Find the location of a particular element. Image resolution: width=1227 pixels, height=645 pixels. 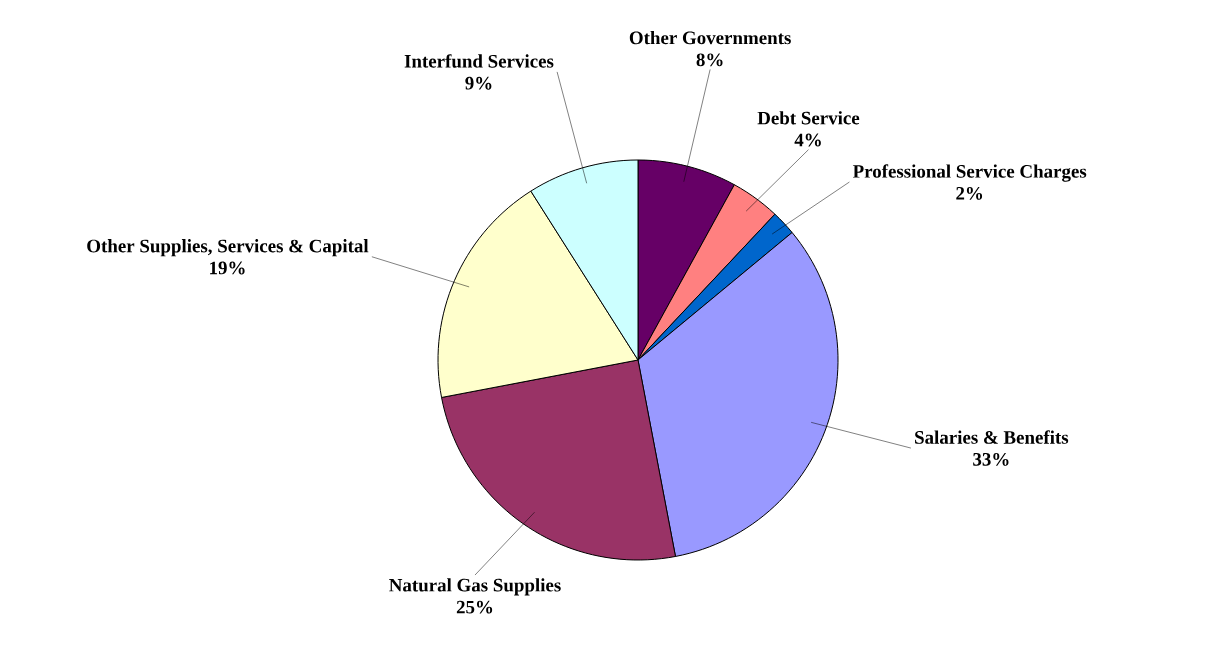

data-label: 9% is located at coordinates (478, 83).